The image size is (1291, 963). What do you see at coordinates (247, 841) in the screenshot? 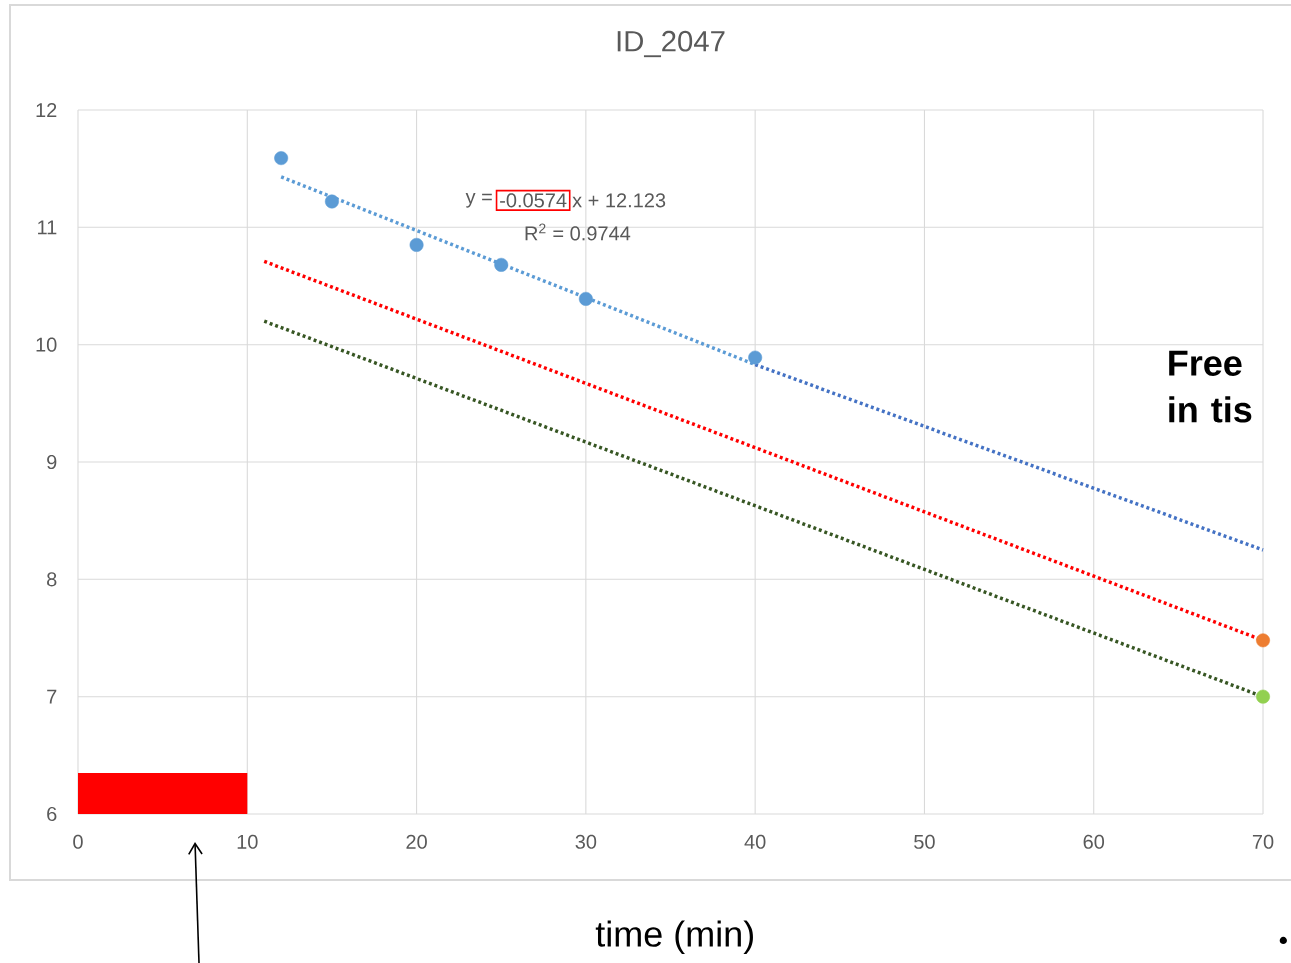
I see `x-tick-label: 10` at bounding box center [247, 841].